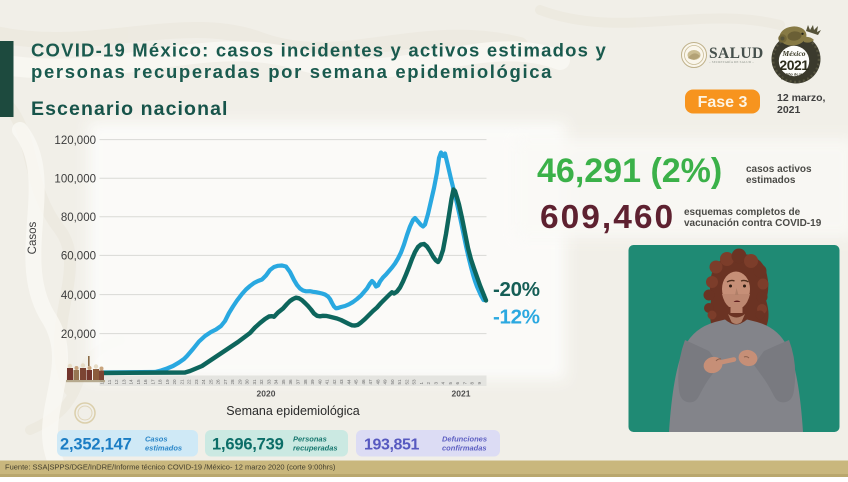 This screenshot has width=848, height=482. Describe the element at coordinates (218, 382) in the screenshot. I see `svg-text: 26` at that location.